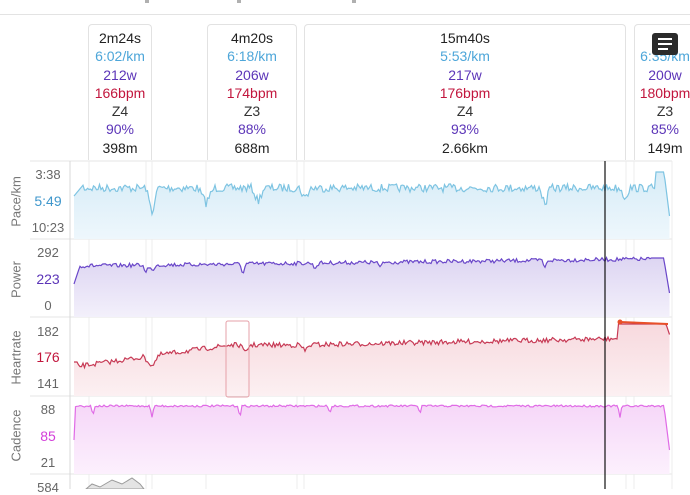  I want to click on interval-pace: 6:02/km, so click(120, 56).